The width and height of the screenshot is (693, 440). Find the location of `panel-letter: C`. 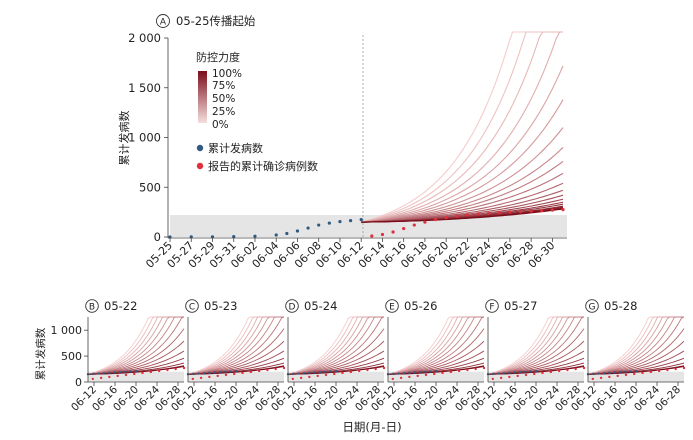

panel-letter: C is located at coordinates (192, 308).